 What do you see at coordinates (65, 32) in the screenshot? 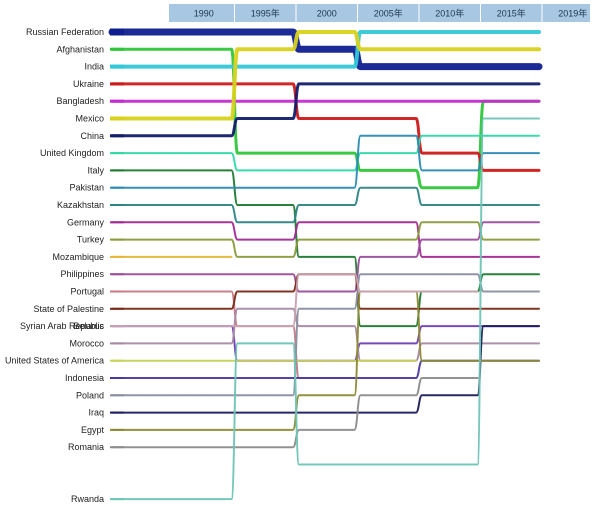
I see `category-label: Russian Federation` at bounding box center [65, 32].